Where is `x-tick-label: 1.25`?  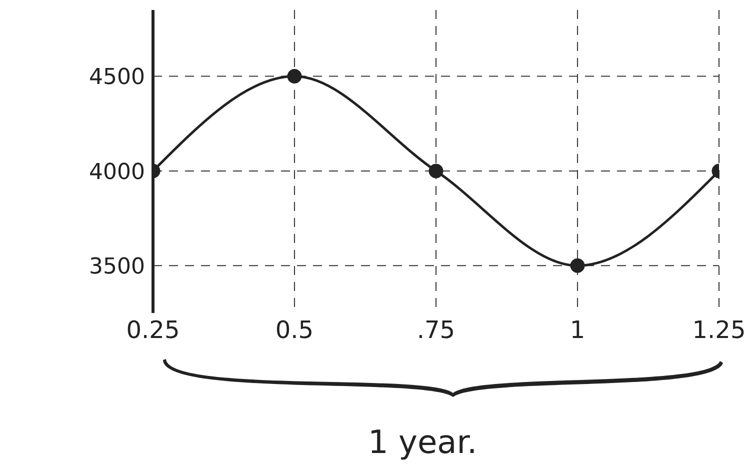
x-tick-label: 1.25 is located at coordinates (718, 330).